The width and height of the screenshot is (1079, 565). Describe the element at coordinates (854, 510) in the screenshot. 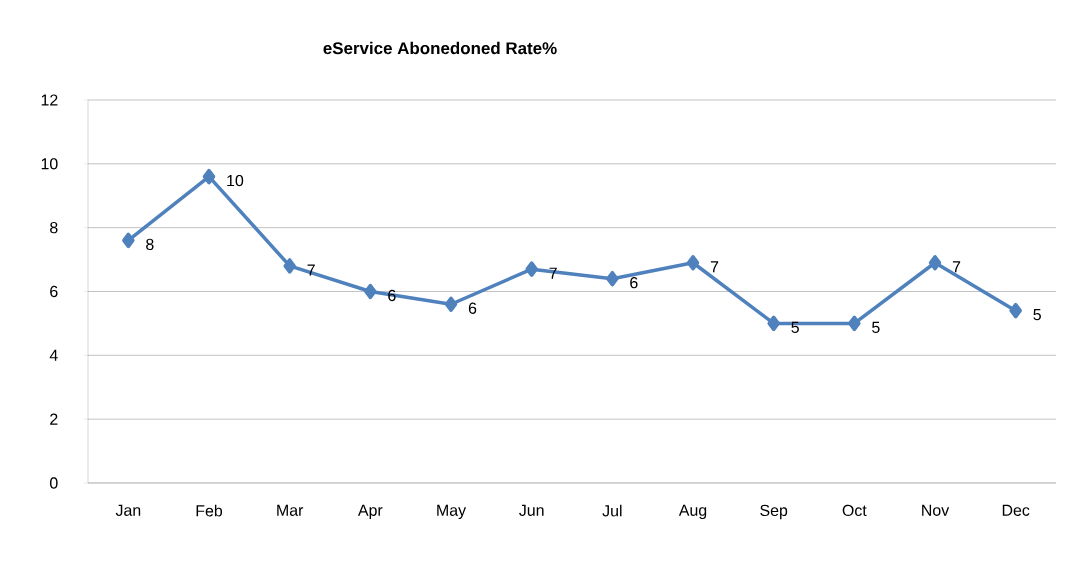

I see `x-tick-label: Oct` at that location.